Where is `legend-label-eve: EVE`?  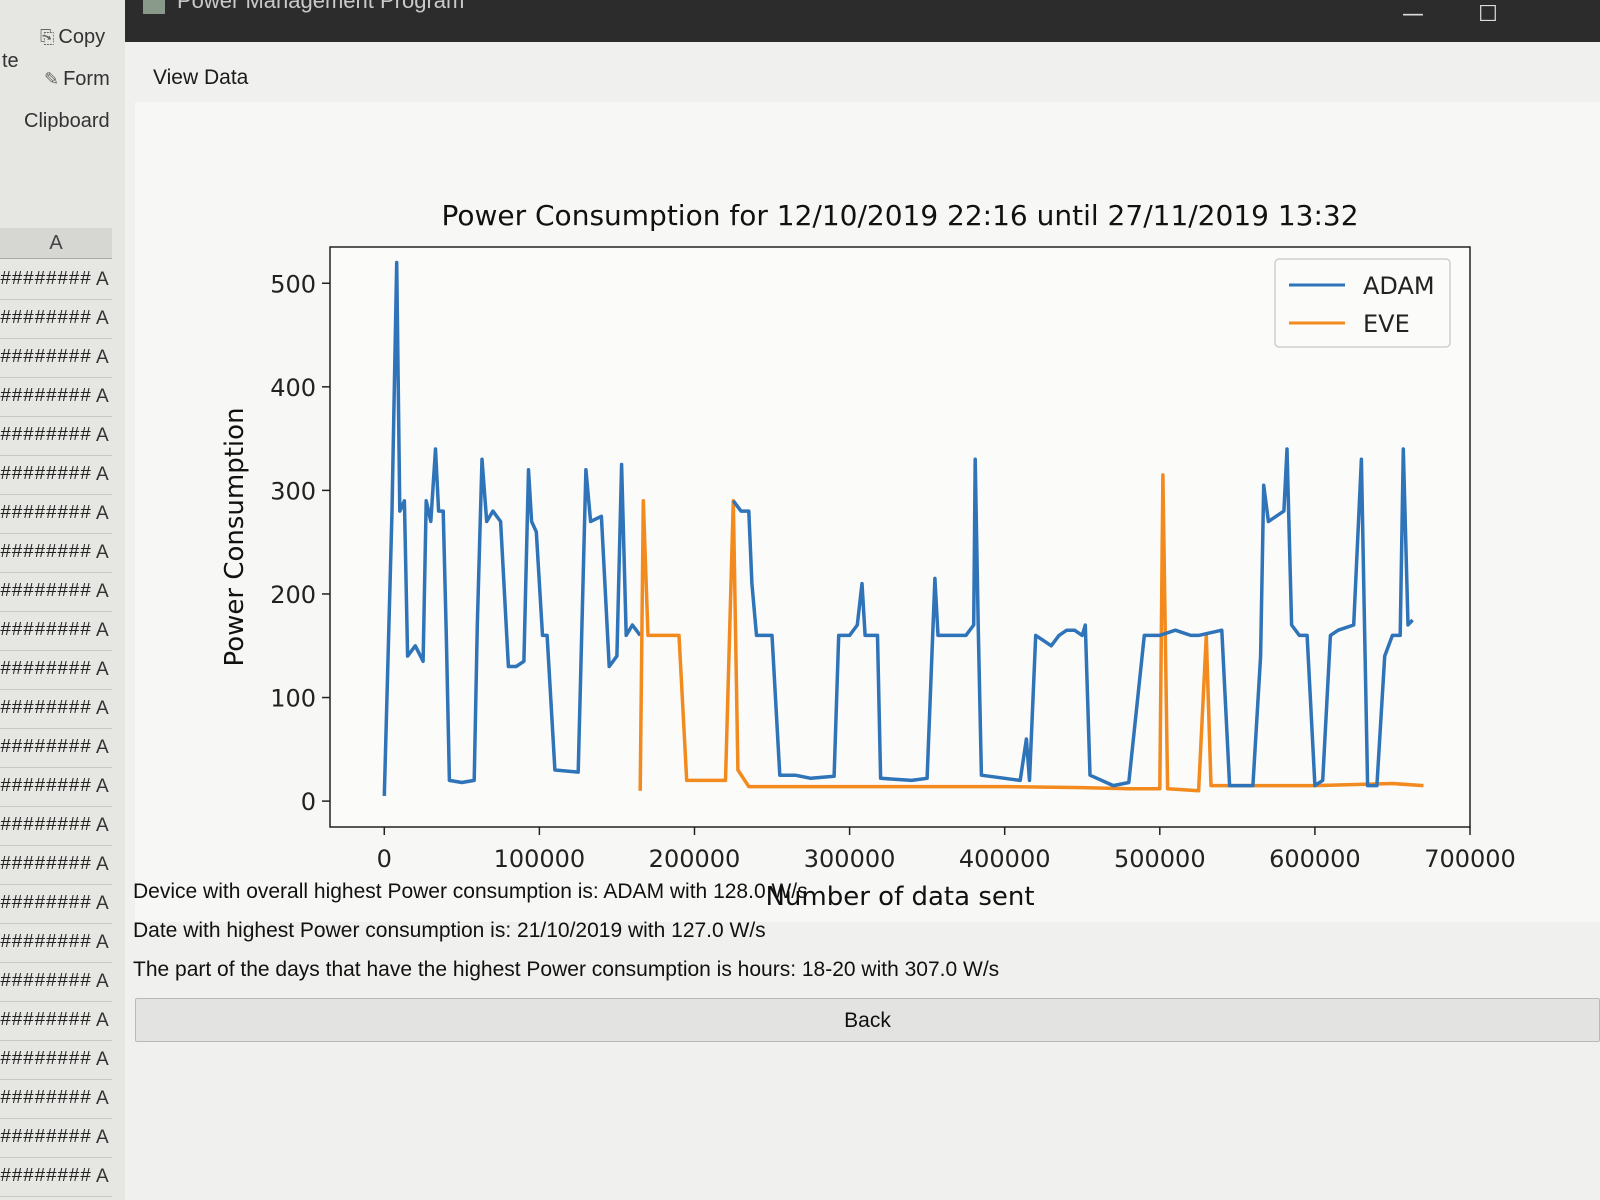 legend-label-eve: EVE is located at coordinates (1386, 324).